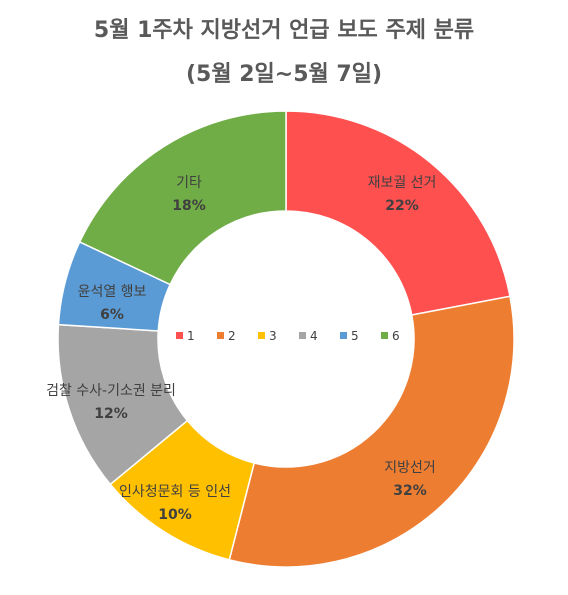 The width and height of the screenshot is (568, 595). Describe the element at coordinates (410, 468) in the screenshot. I see `slice-category-label: 지방선거` at that location.